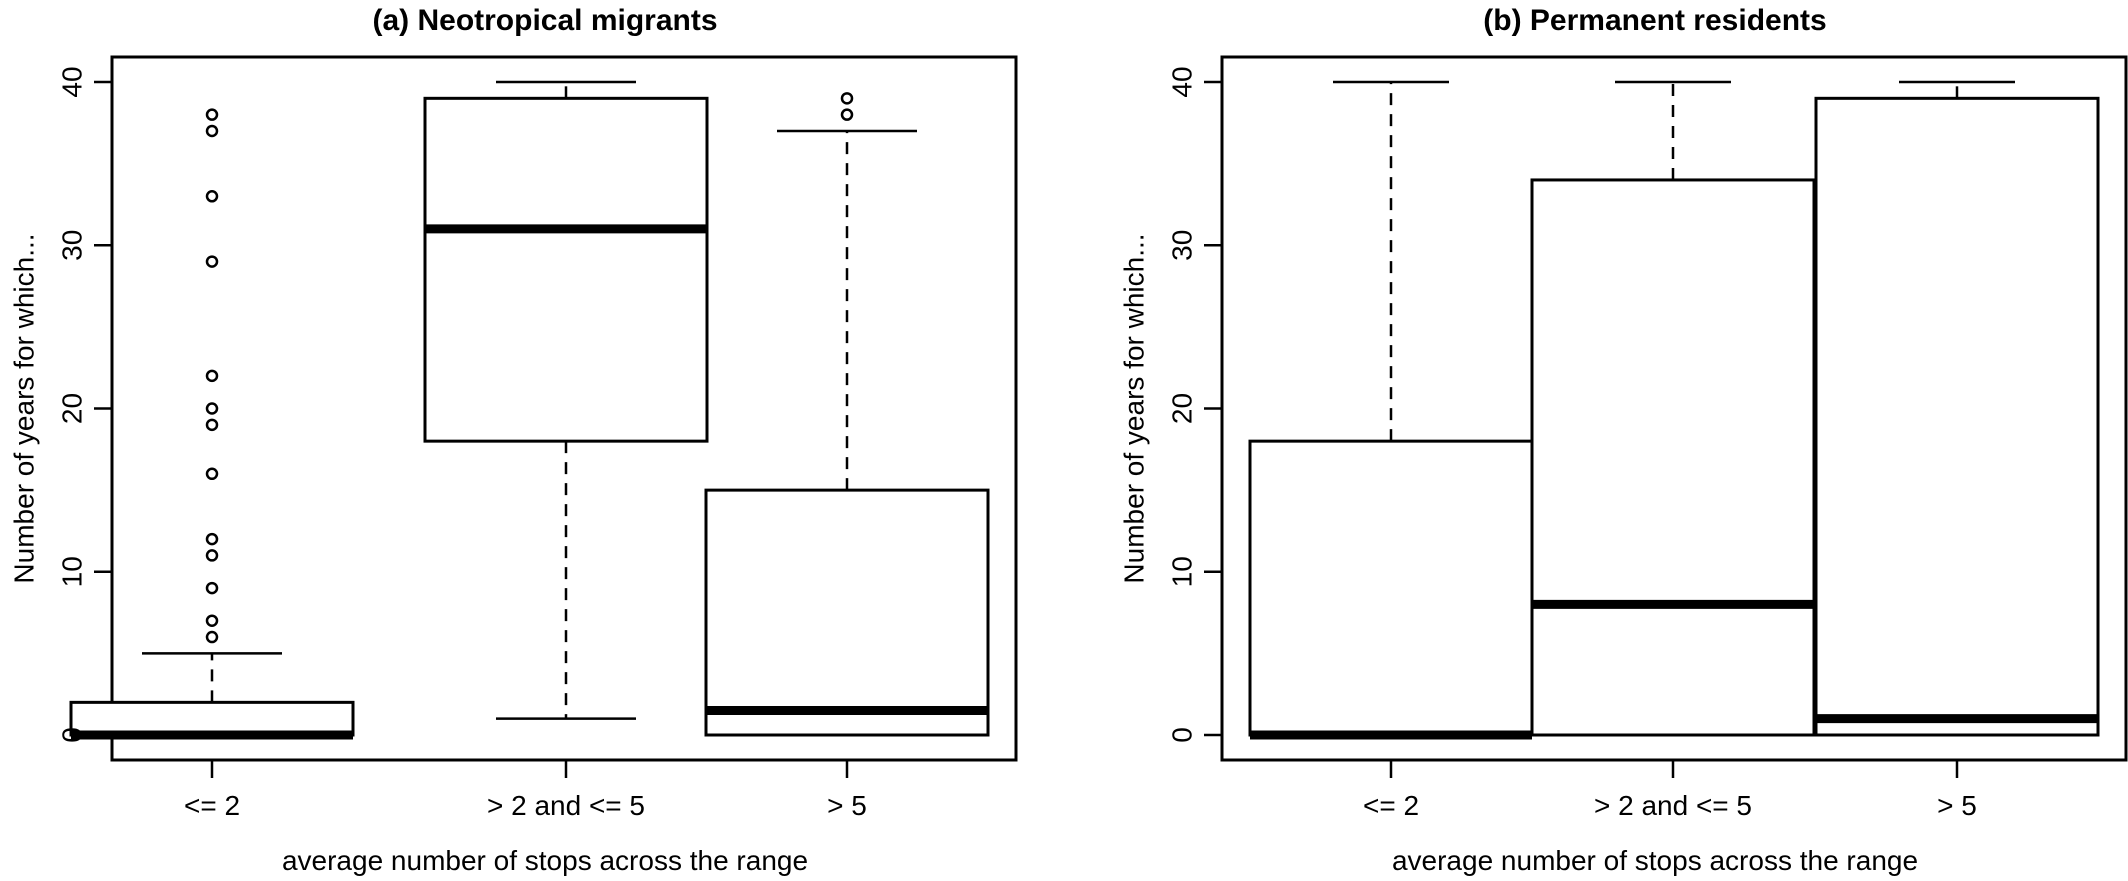  I want to click on panel-b-ytick-0: 0, so click(1182, 735).